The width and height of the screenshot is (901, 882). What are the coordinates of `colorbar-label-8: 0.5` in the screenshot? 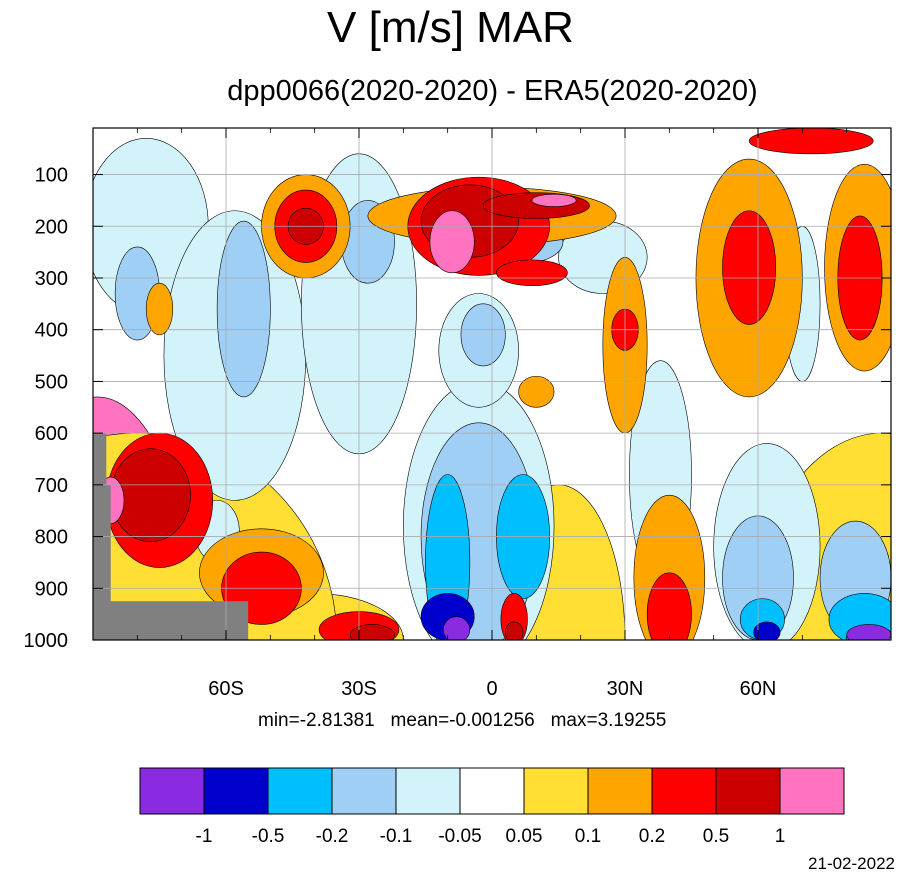 It's located at (716, 836).